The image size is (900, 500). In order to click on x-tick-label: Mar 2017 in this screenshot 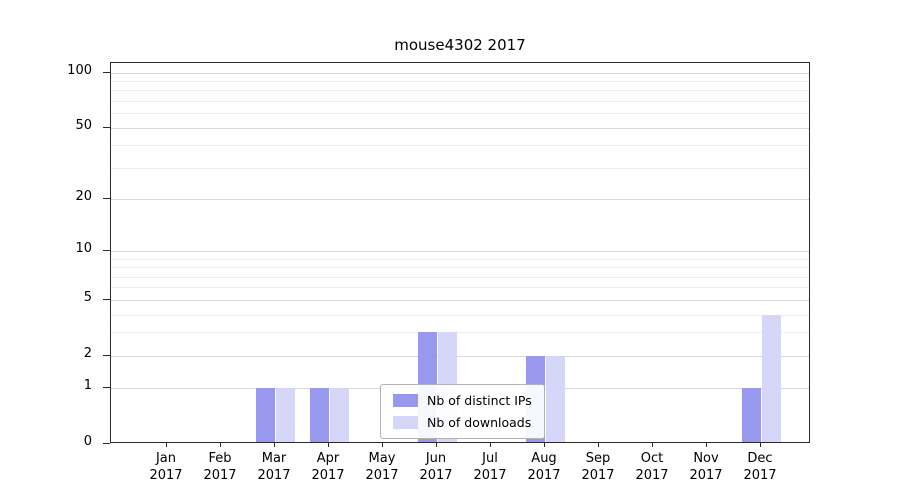, I will do `click(274, 467)`.